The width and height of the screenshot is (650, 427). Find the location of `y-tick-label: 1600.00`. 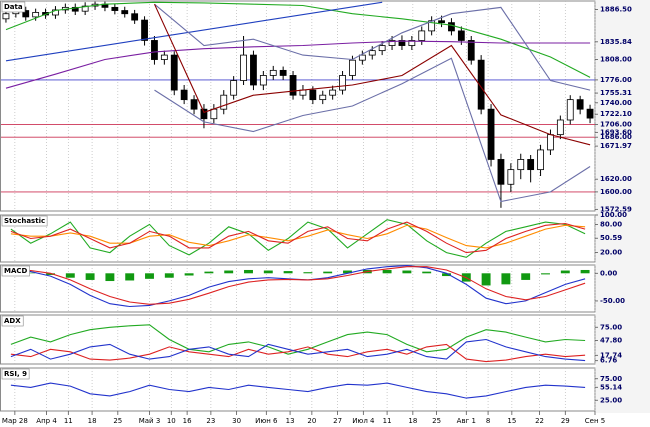

y-tick-label: 1600.00 is located at coordinates (616, 192).